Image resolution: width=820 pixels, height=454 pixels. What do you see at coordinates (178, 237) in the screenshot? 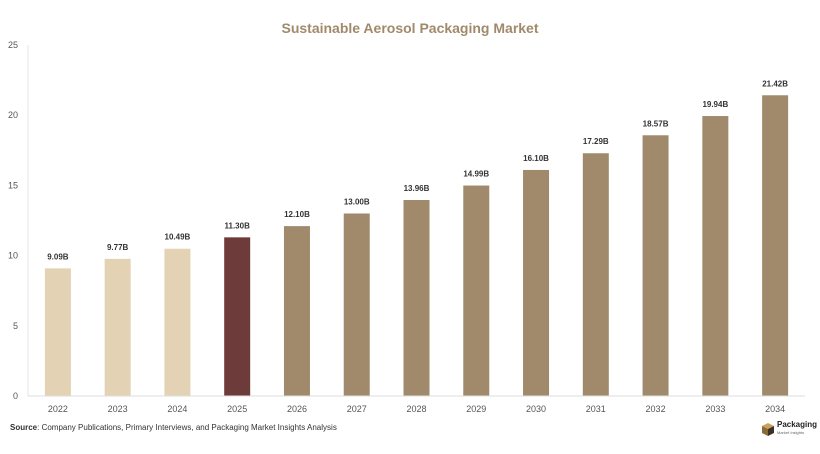
I see `data-label-2024: 10.49B` at bounding box center [178, 237].